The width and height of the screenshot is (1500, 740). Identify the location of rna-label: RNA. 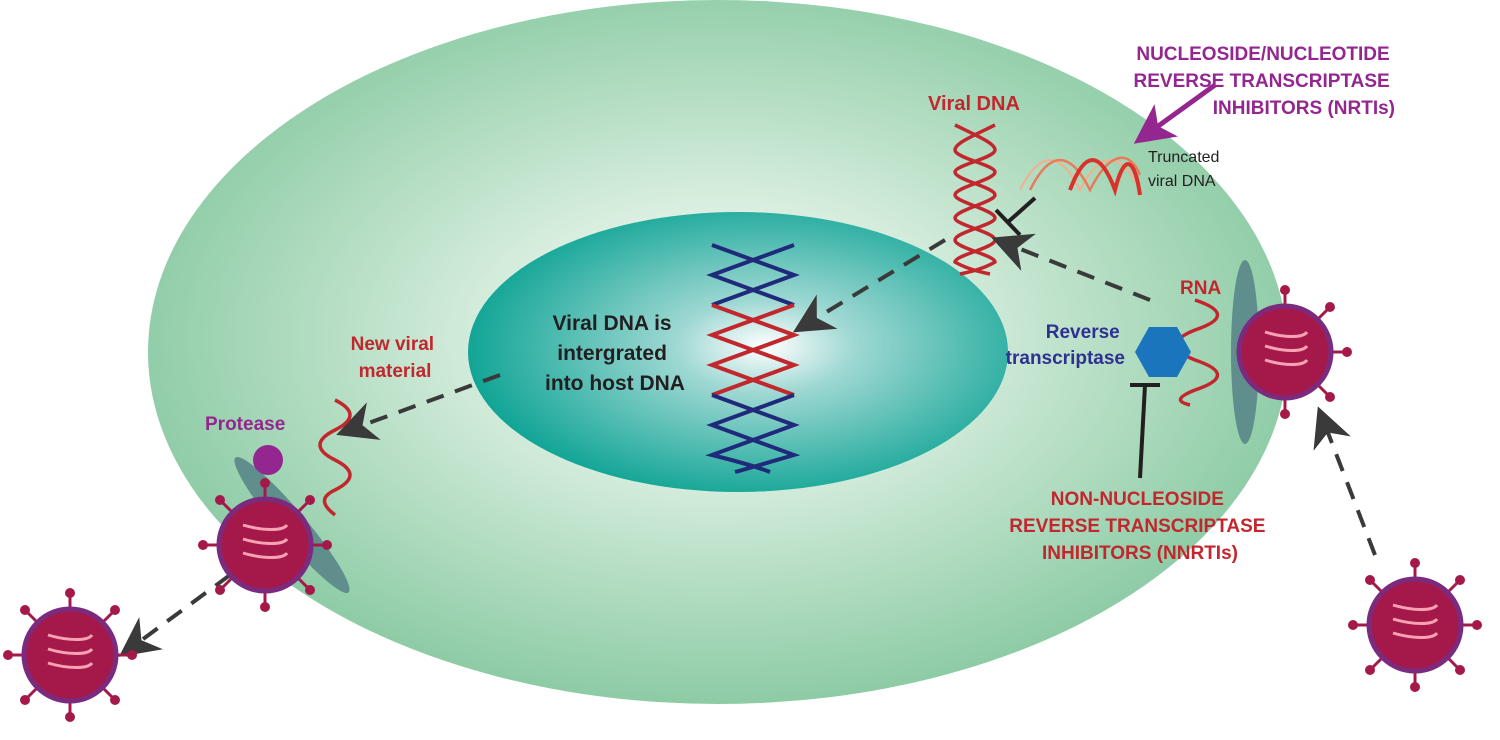
(1200, 288).